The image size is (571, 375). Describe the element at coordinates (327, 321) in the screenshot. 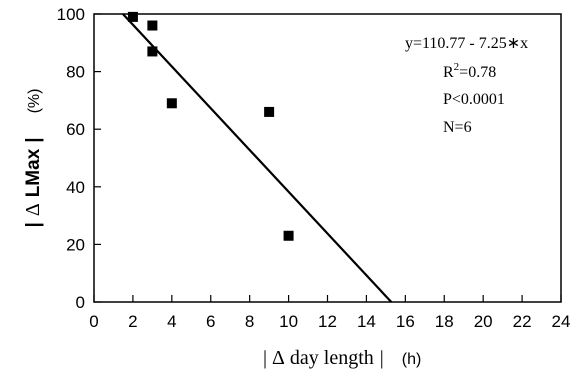

I see `x-tick-label: 12` at that location.